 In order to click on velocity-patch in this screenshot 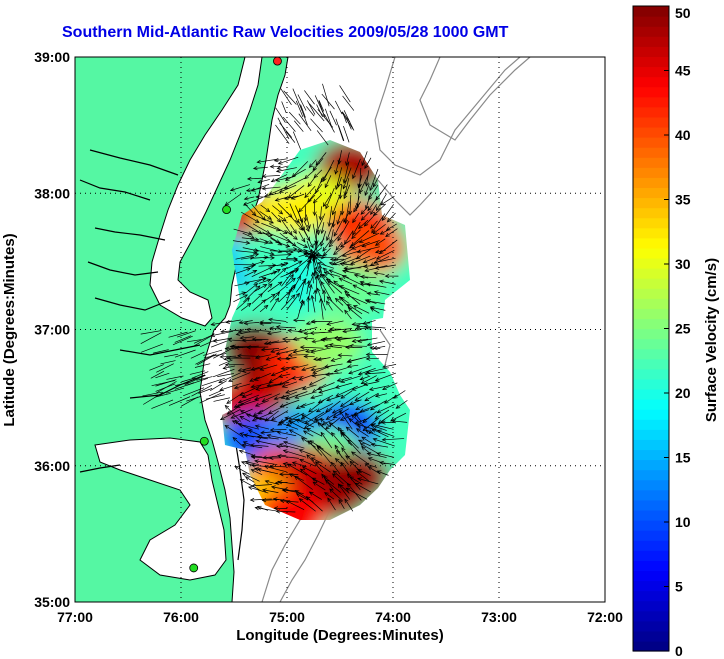, I will do `click(292, 503)`.